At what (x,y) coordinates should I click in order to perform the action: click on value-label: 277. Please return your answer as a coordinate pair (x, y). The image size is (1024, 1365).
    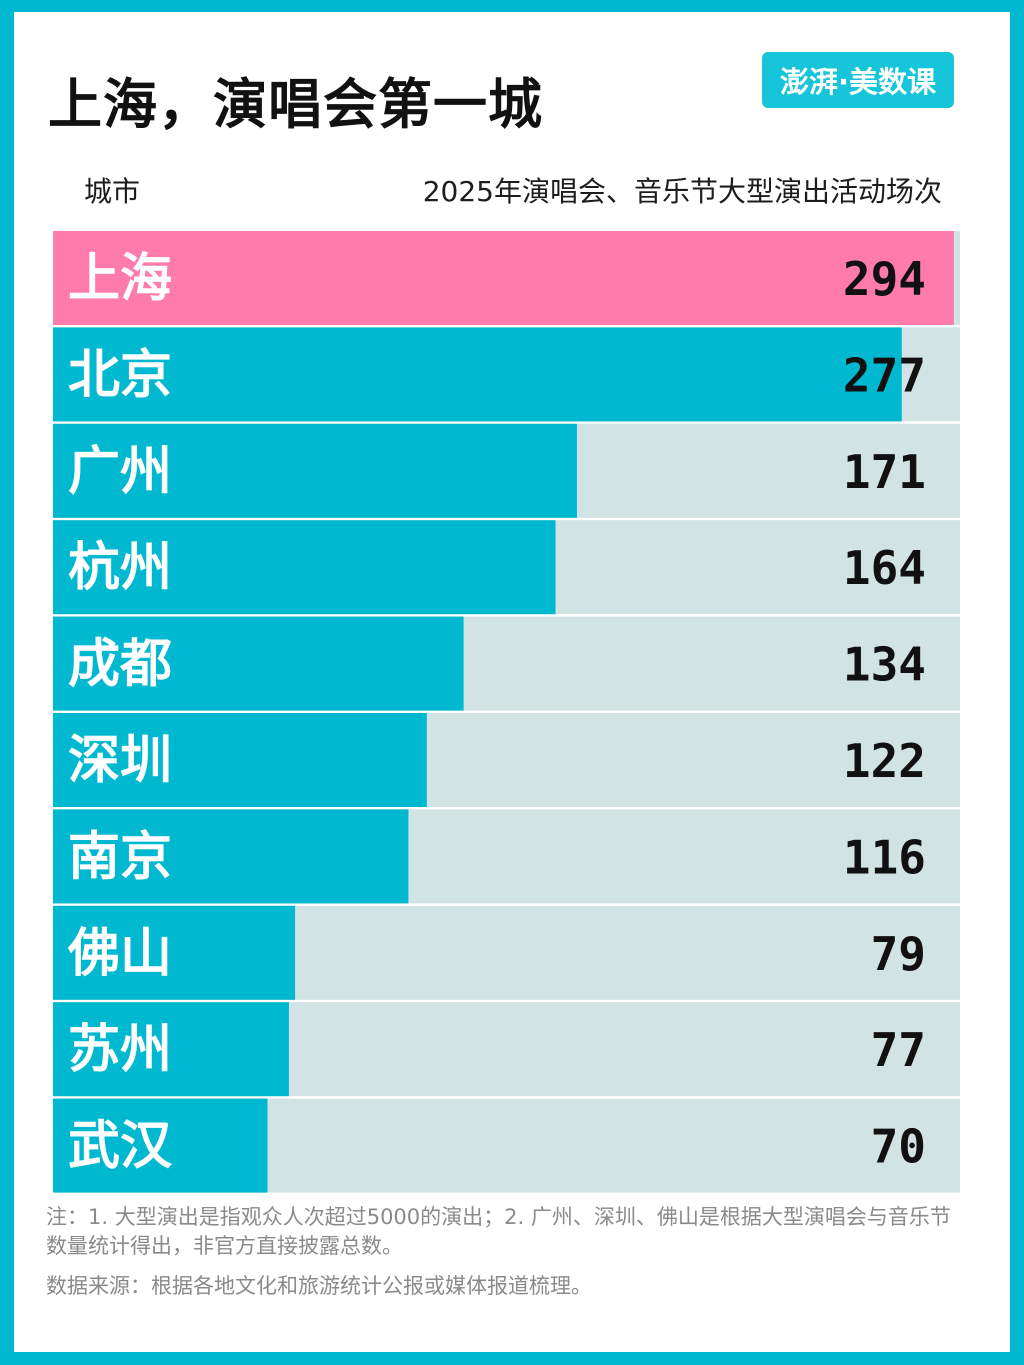
    Looking at the image, I should click on (884, 375).